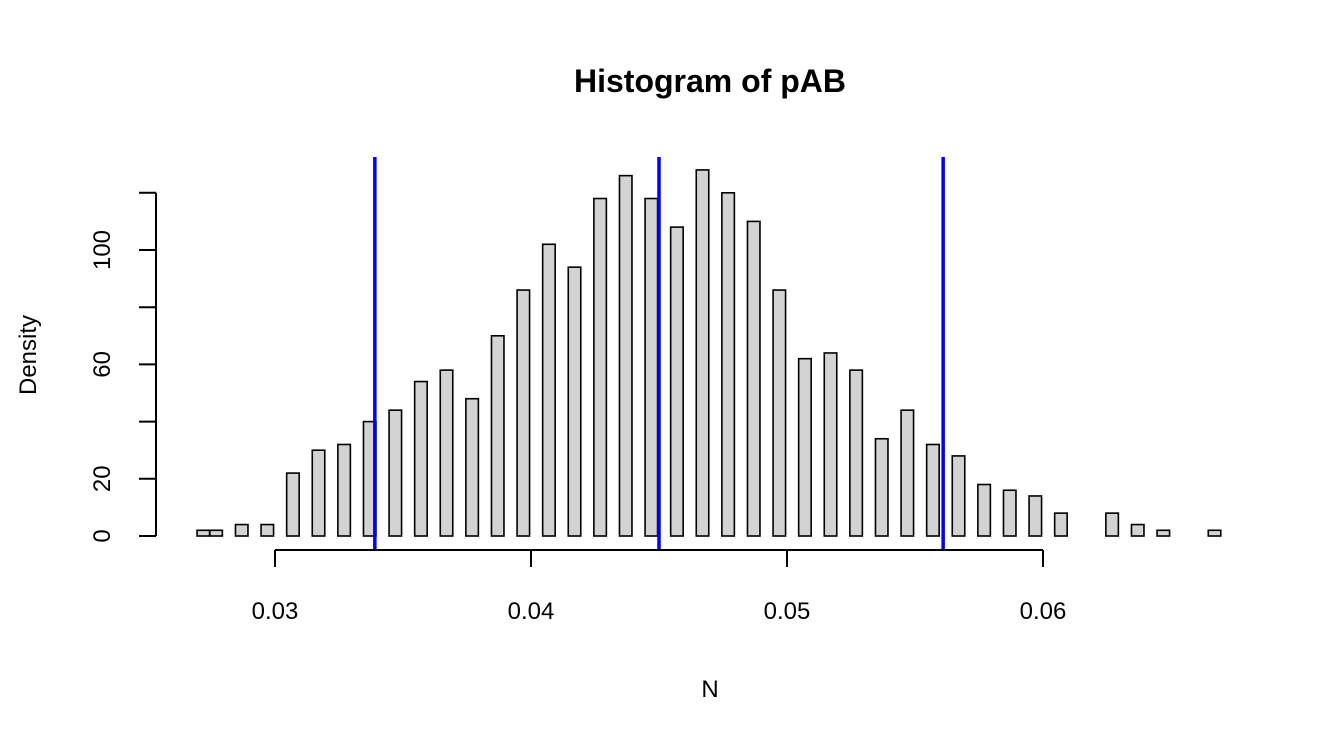  What do you see at coordinates (531, 611) in the screenshot?
I see `x-tick-label: 0.04` at bounding box center [531, 611].